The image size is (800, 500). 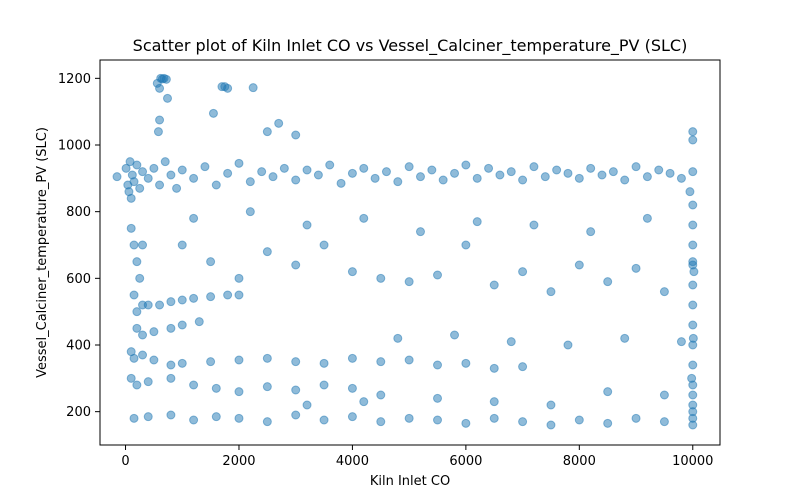 I want to click on x-axis: 0 2000 4000 6000 8000 10000, so click(x=417, y=457).